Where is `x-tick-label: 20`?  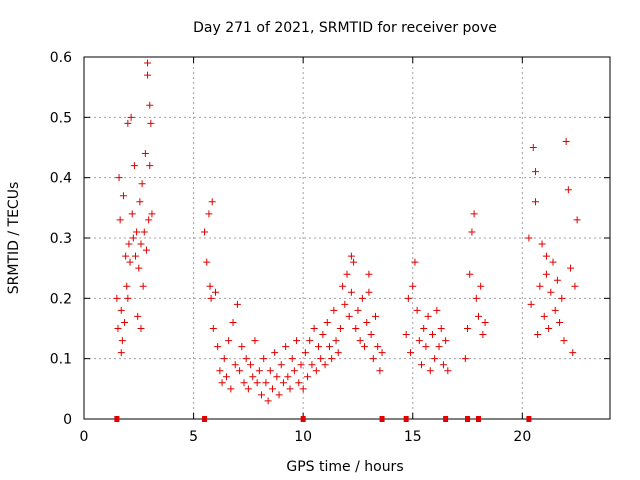
x-tick-label: 20 is located at coordinates (522, 437).